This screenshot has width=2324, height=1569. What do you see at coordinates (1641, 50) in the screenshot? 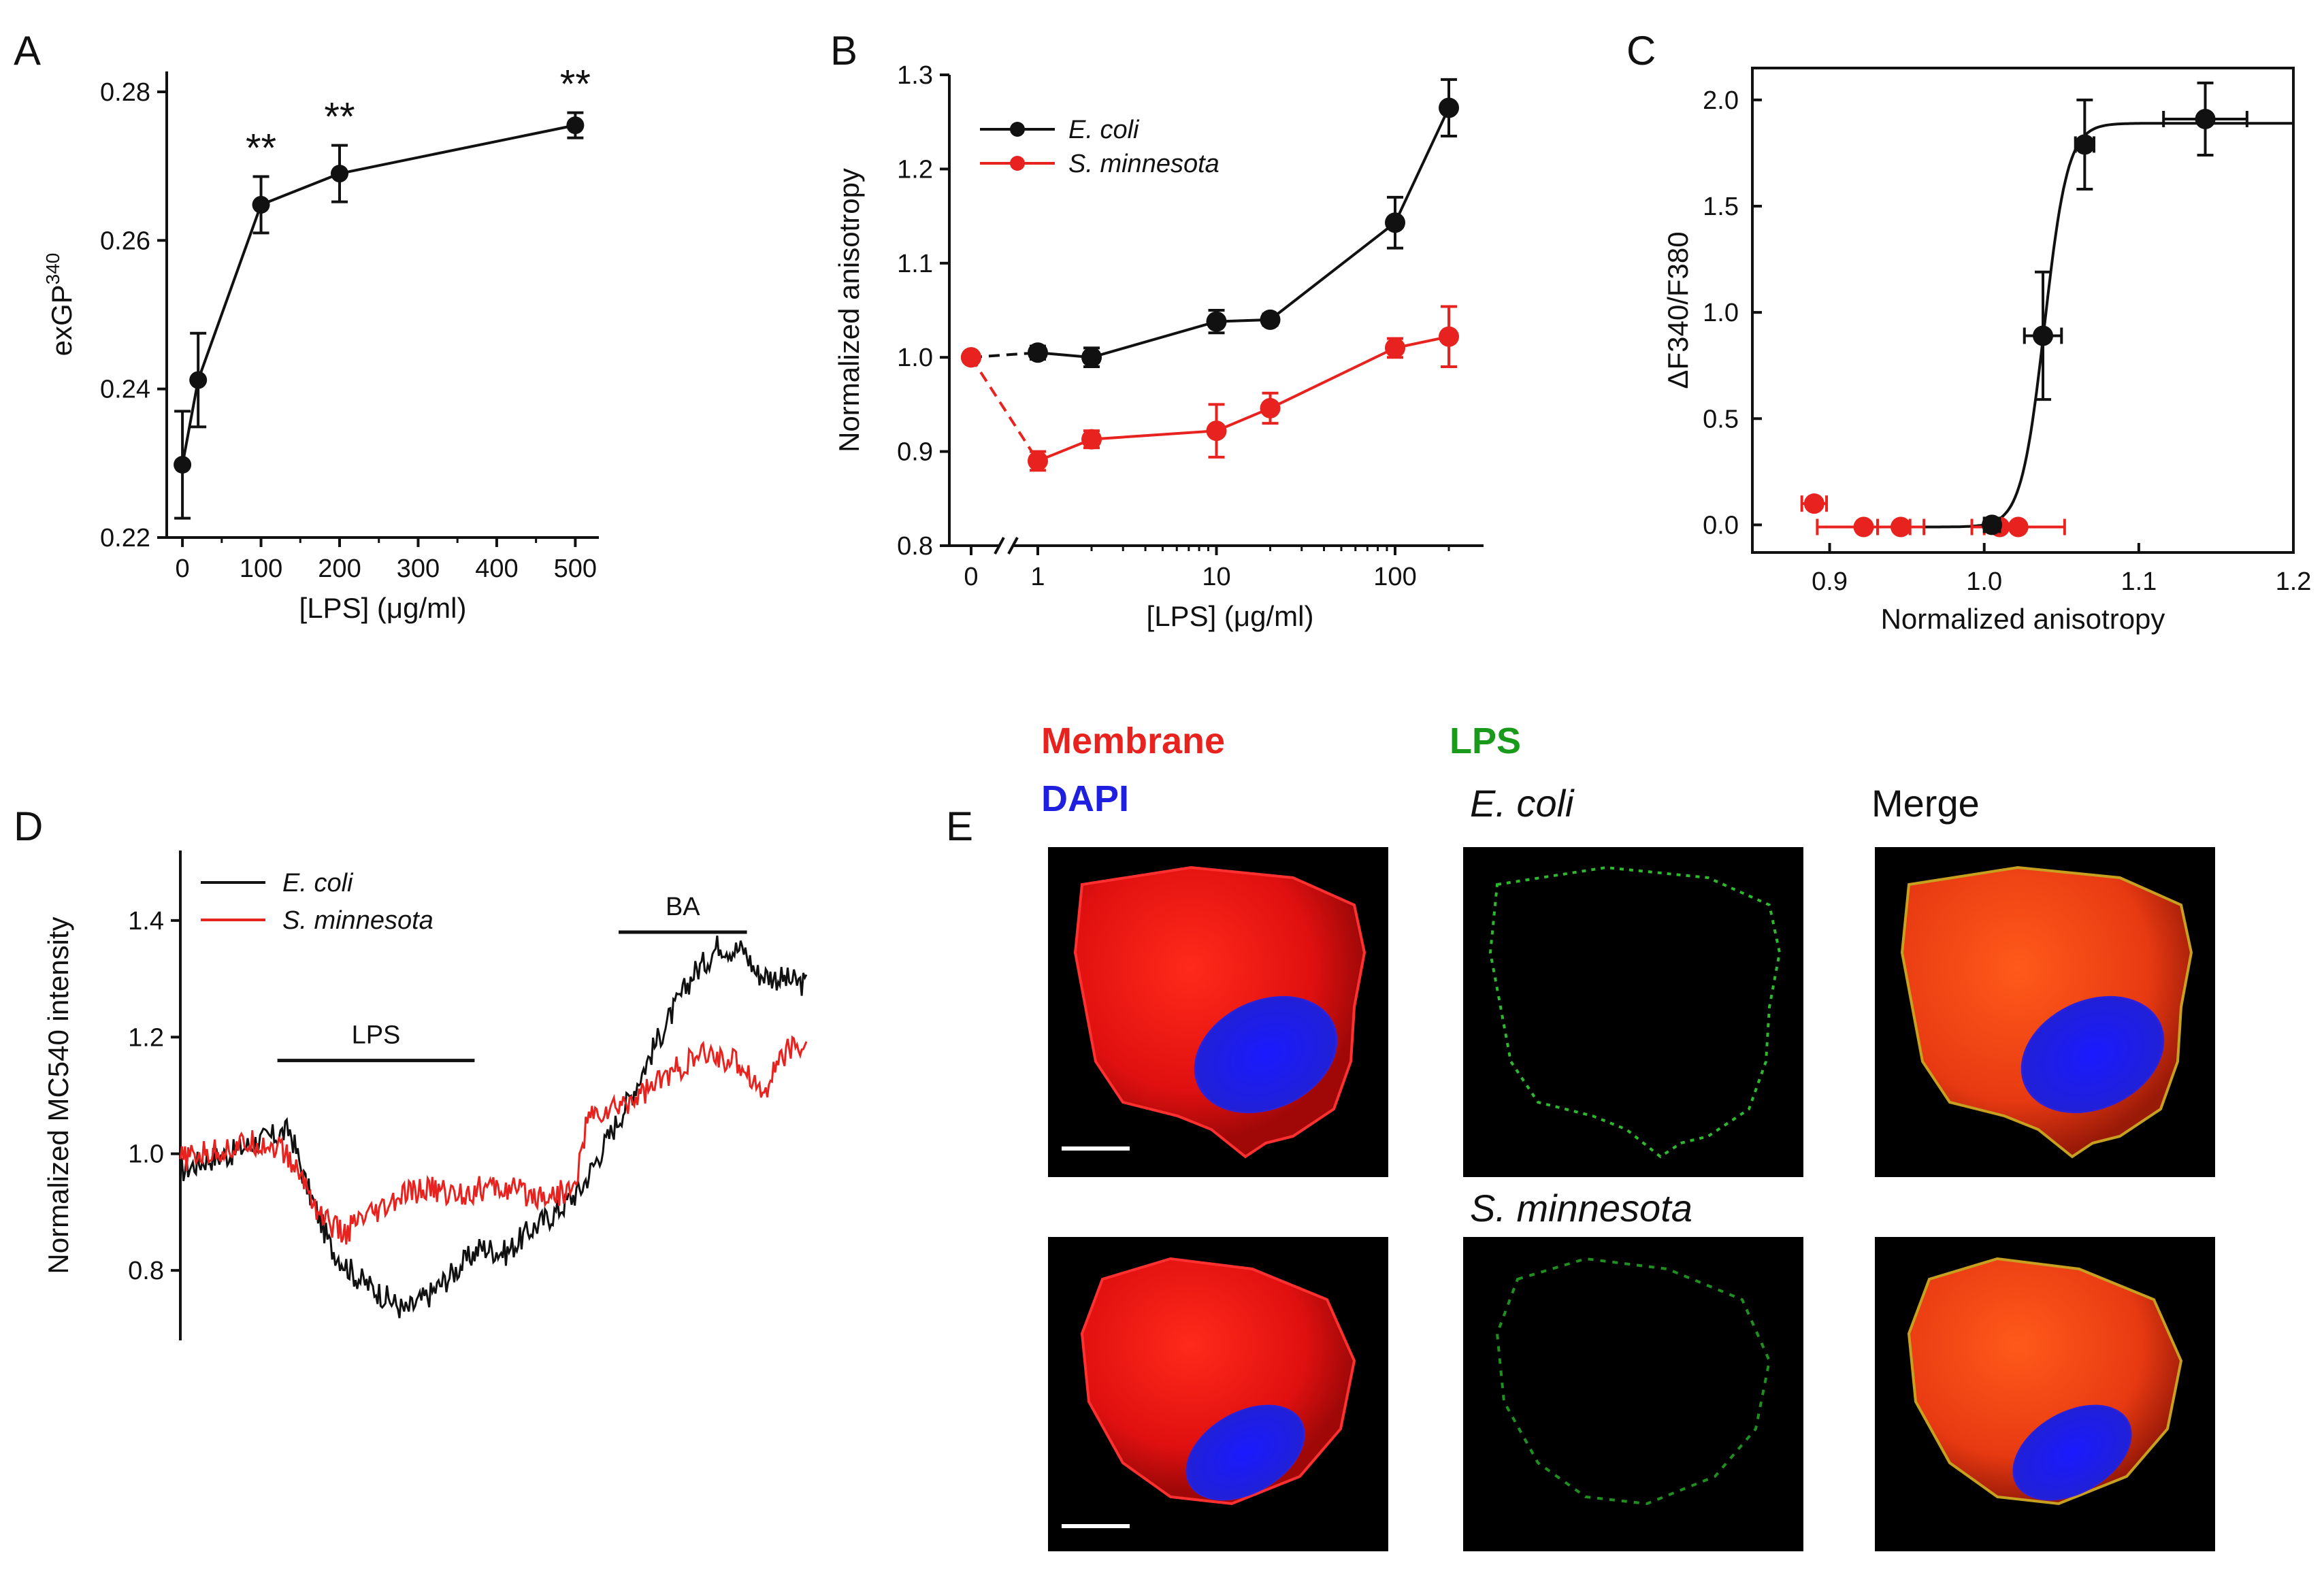
I see `panel-label-c: C` at bounding box center [1641, 50].